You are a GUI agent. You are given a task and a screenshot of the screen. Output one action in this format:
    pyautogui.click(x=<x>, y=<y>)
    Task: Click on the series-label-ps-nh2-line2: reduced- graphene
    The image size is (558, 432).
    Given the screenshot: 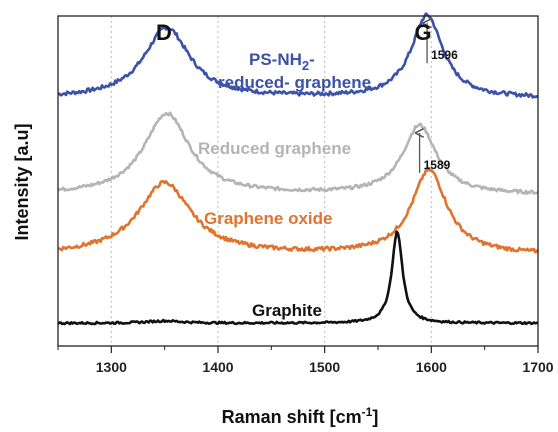 What is the action you would take?
    pyautogui.click(x=294, y=82)
    